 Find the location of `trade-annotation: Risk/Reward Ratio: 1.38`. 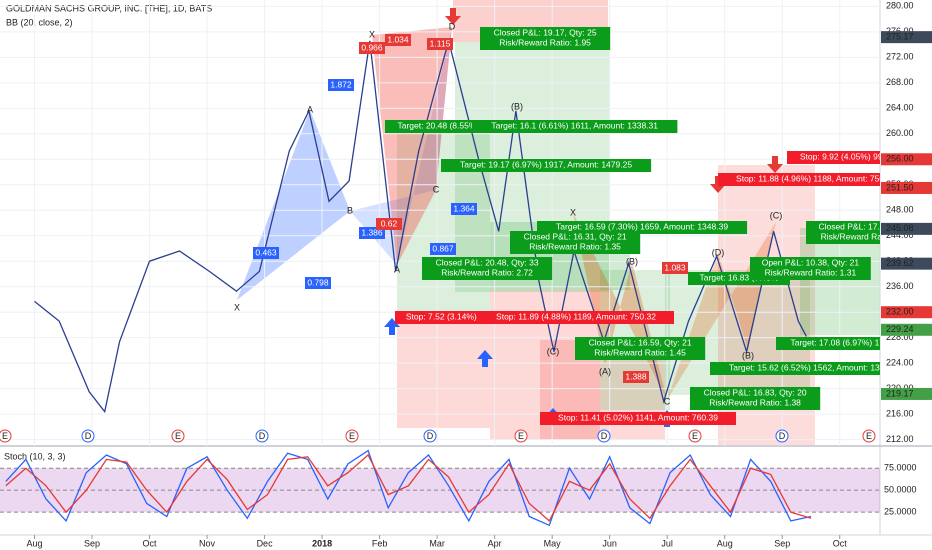

trade-annotation: Risk/Reward Ratio: 1.38 is located at coordinates (755, 402).